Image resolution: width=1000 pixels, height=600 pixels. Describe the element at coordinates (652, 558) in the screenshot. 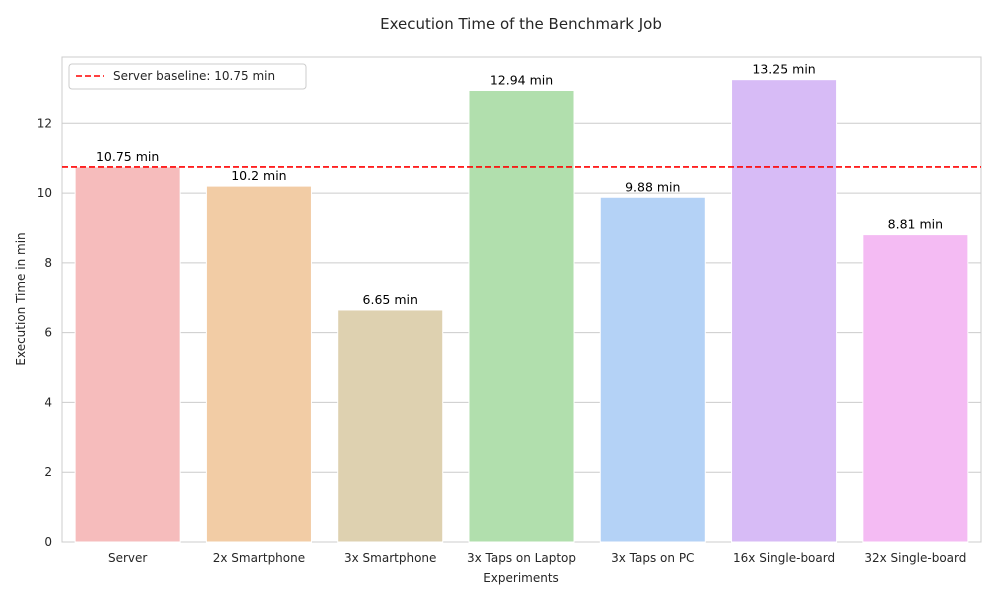

I see `x-tick-label: 3x Taps on PC` at that location.